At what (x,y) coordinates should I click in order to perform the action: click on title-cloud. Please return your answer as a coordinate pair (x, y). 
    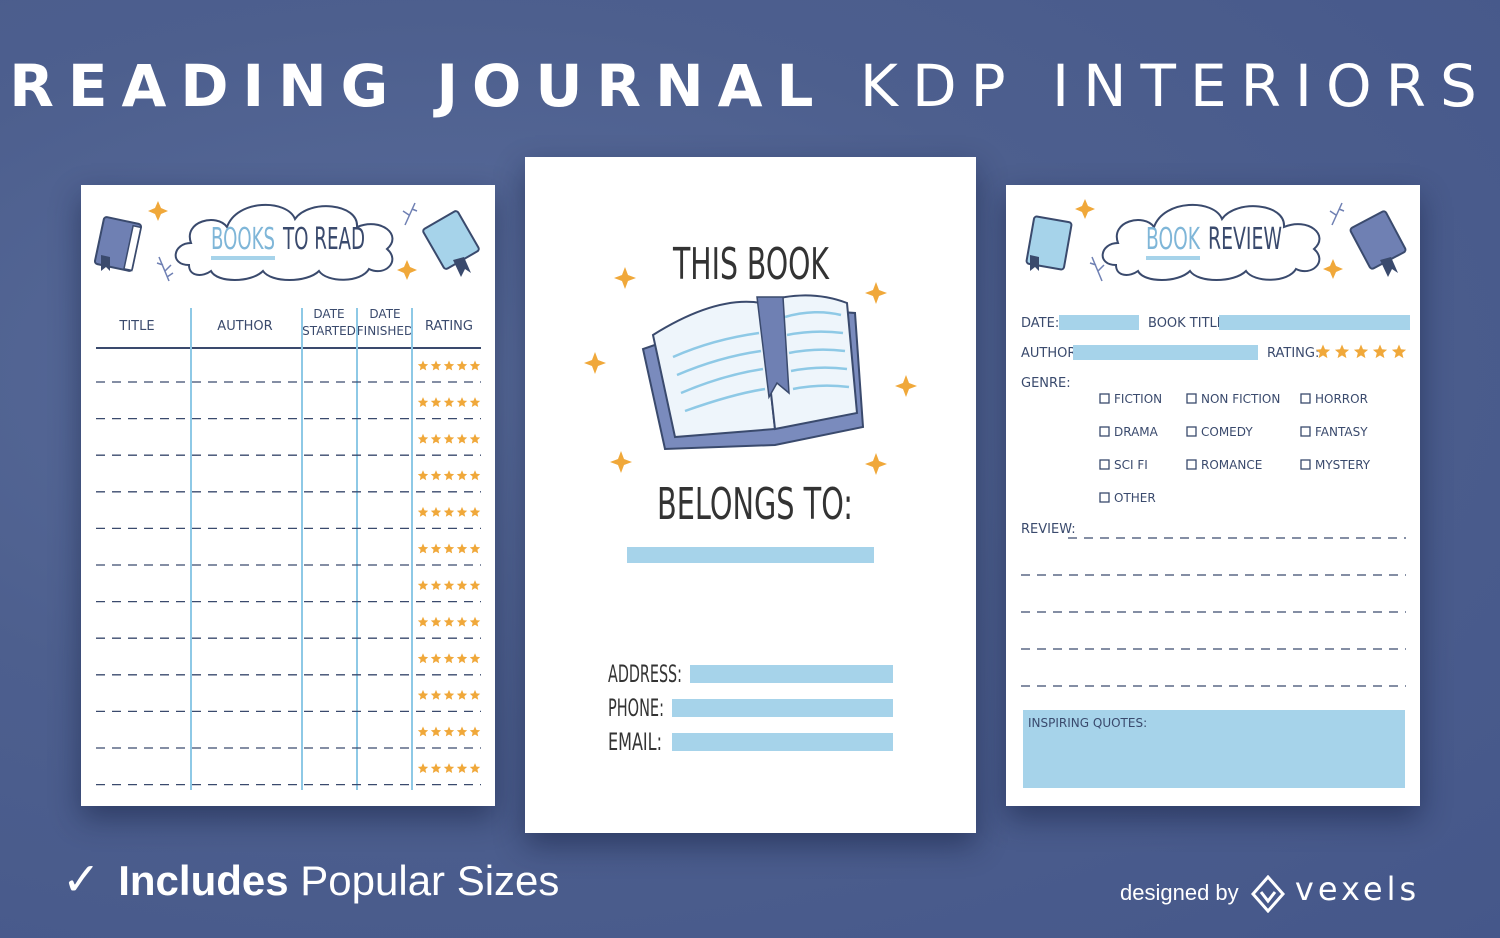
    Looking at the image, I should click on (284, 242).